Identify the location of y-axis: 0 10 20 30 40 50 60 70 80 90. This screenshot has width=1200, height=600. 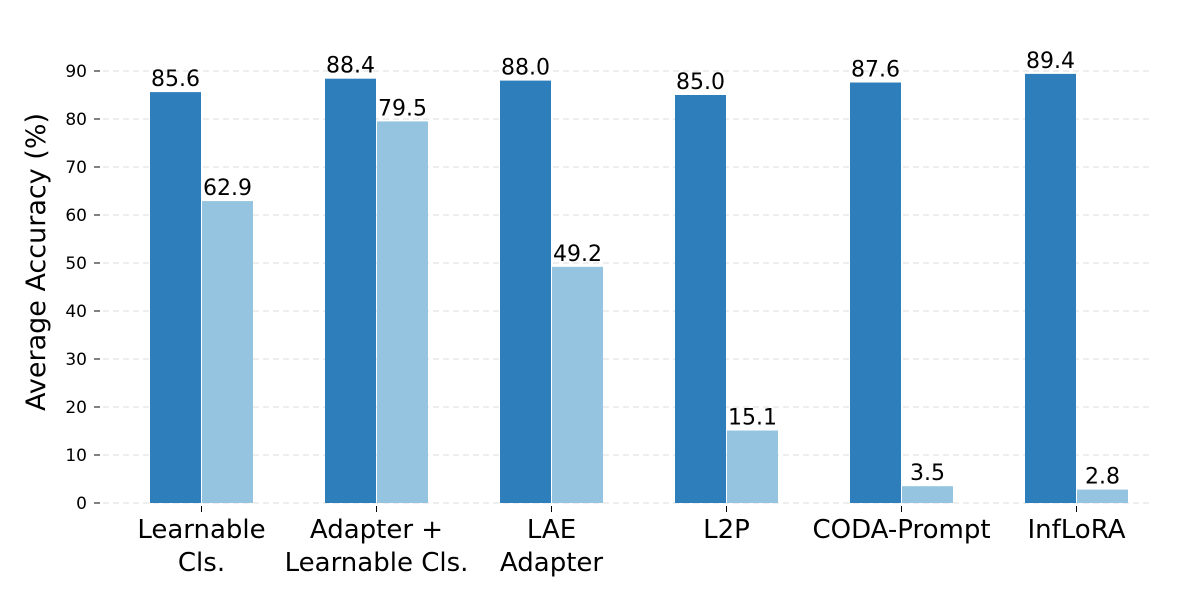
(82, 288).